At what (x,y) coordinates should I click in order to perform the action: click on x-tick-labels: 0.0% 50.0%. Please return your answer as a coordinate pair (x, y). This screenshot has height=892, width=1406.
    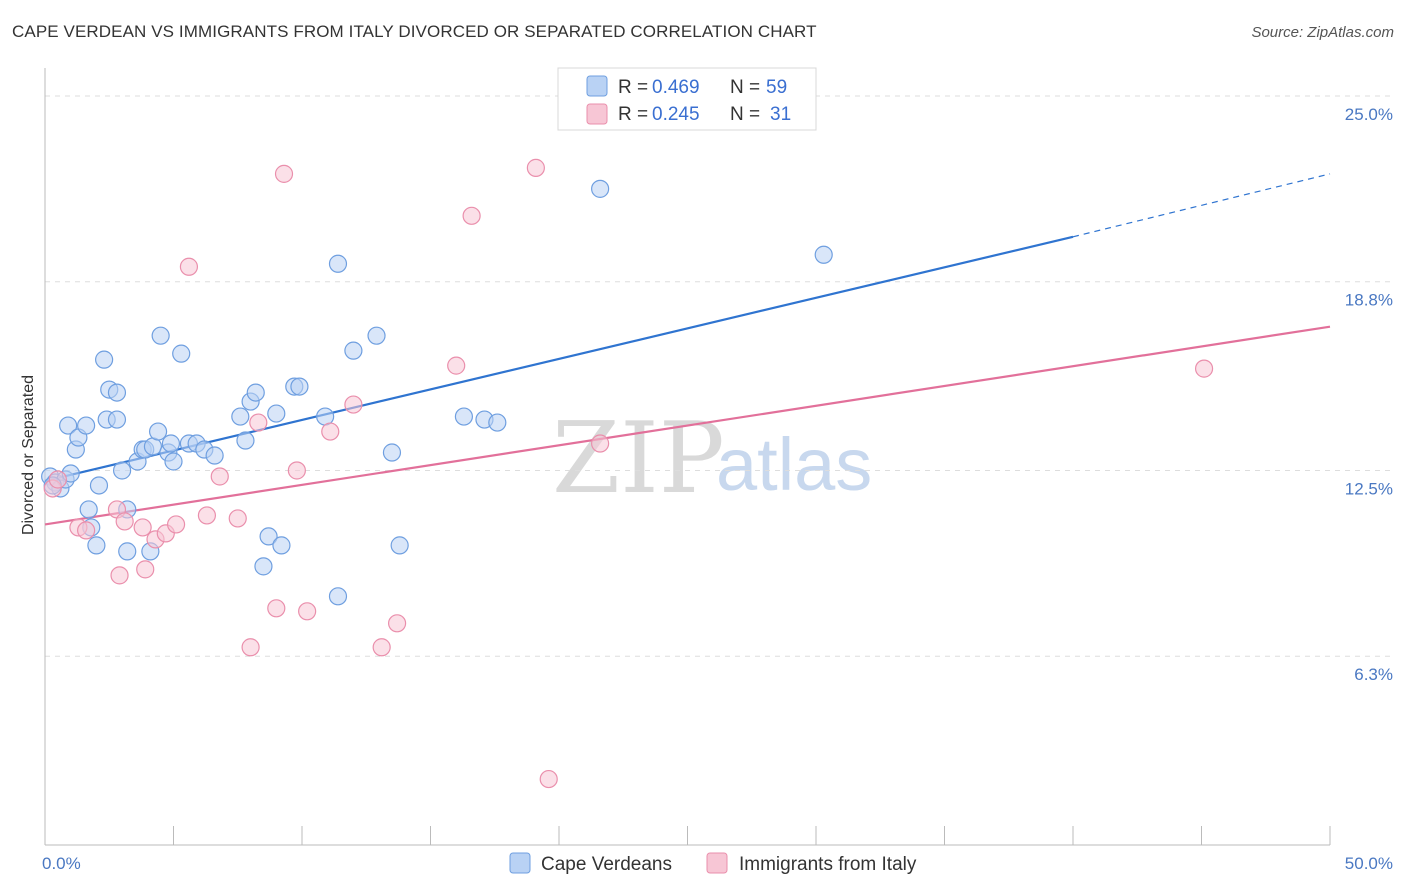
    Looking at the image, I should click on (717, 863).